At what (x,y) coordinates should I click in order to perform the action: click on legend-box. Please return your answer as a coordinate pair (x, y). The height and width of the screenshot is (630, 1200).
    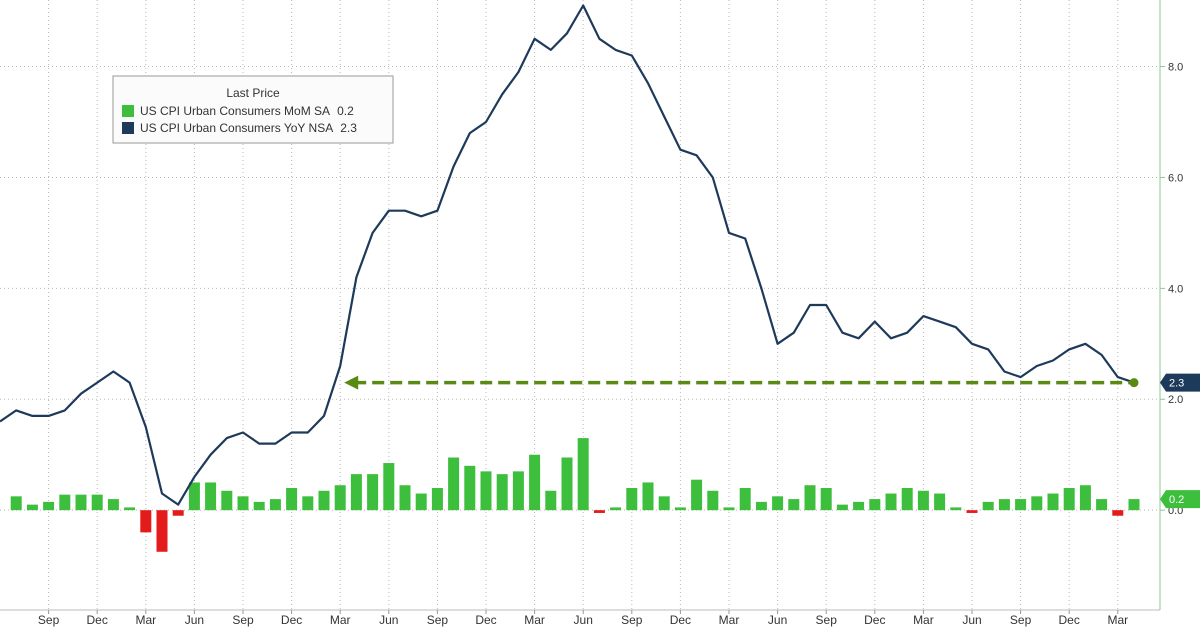
    Looking at the image, I should click on (253, 109).